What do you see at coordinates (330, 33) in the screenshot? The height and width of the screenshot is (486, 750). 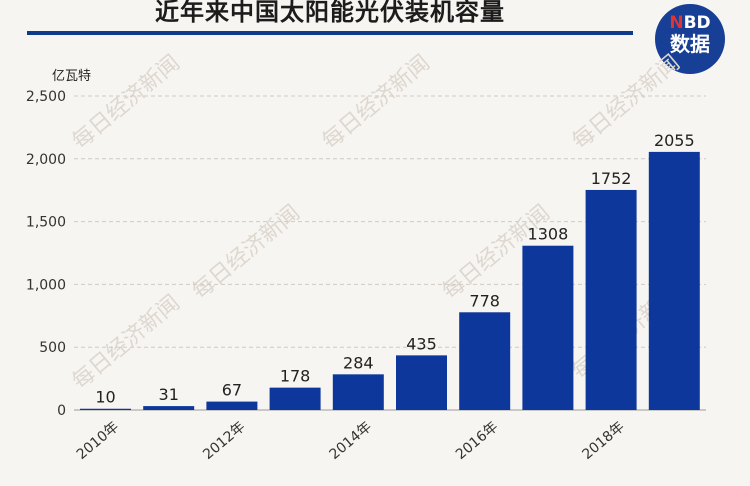 I see `title-underline` at bounding box center [330, 33].